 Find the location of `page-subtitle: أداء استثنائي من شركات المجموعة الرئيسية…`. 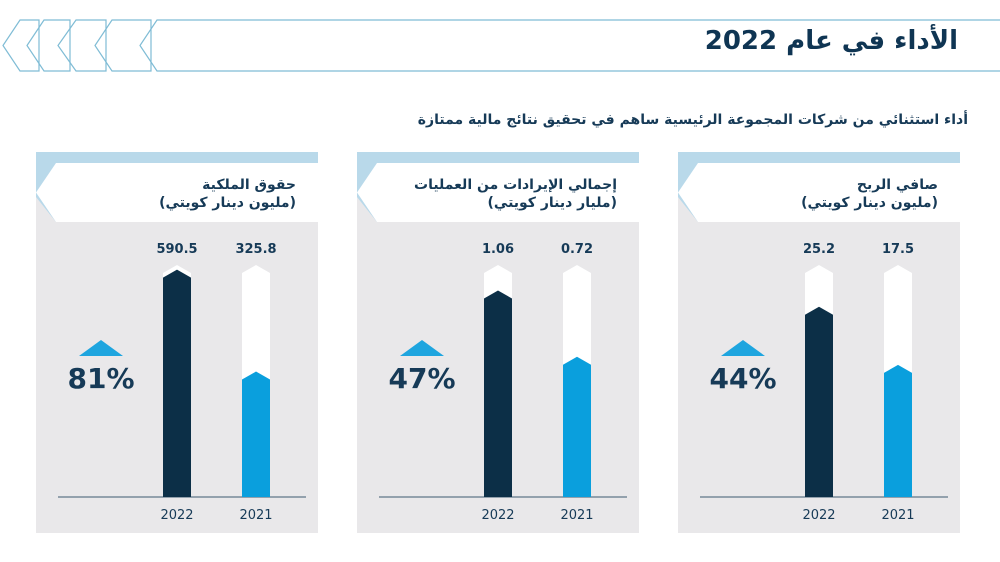

page-subtitle: أداء استثنائي من شركات المجموعة الرئيسية… is located at coordinates (692, 120).